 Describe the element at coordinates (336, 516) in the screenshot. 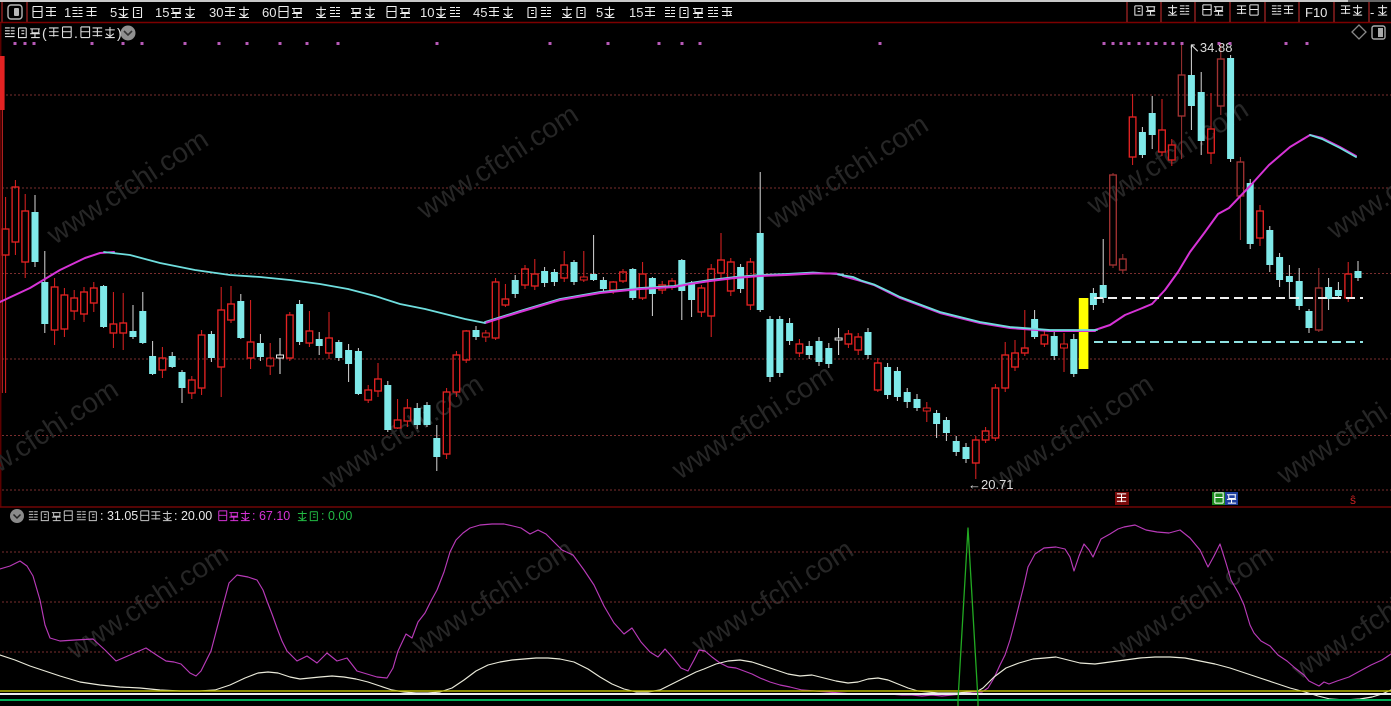

I see `svg-text:: 0.00: : 0.00` at that location.